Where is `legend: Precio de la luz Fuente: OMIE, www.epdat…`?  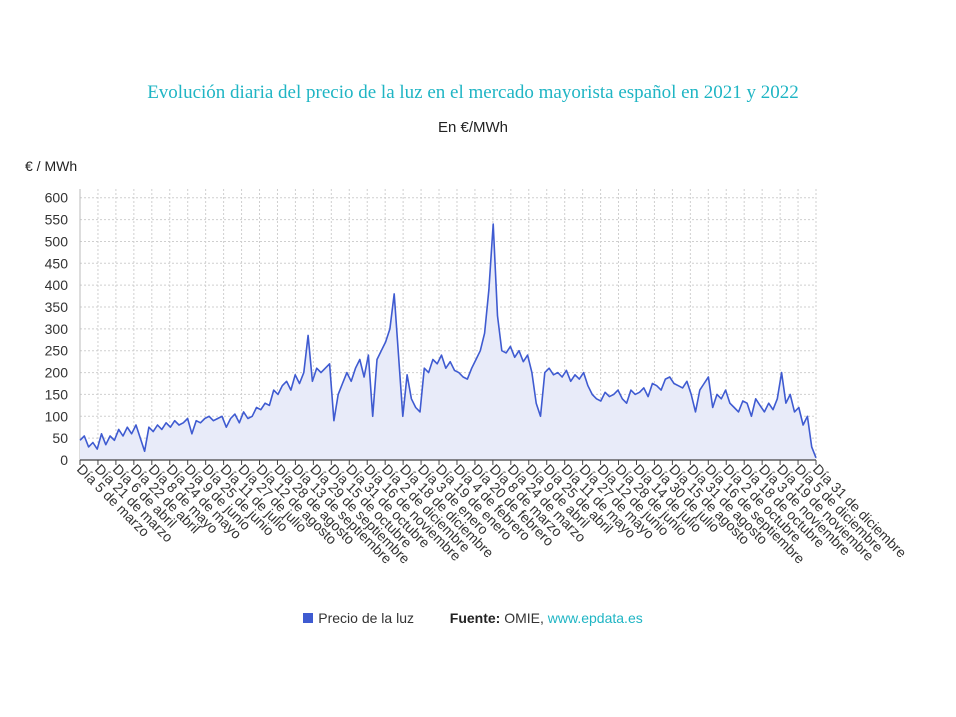
legend: Precio de la luz Fuente: OMIE, www.epdat… is located at coordinates (473, 618).